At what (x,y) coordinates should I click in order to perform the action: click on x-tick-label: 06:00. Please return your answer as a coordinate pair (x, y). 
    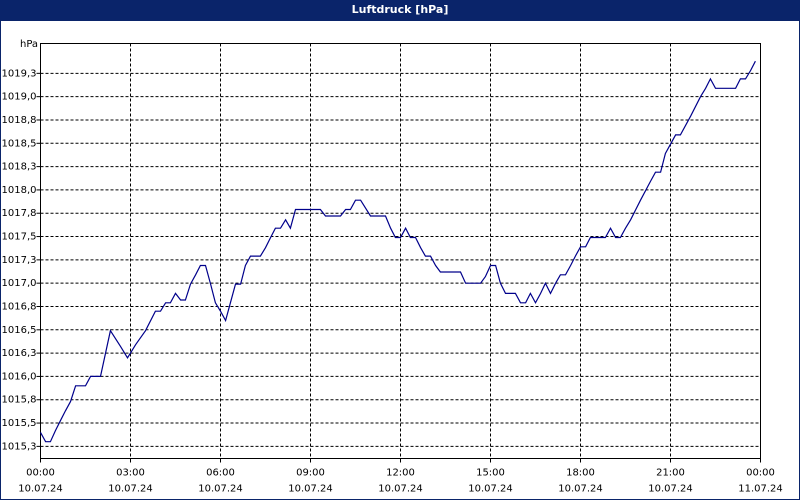
    Looking at the image, I should click on (220, 473).